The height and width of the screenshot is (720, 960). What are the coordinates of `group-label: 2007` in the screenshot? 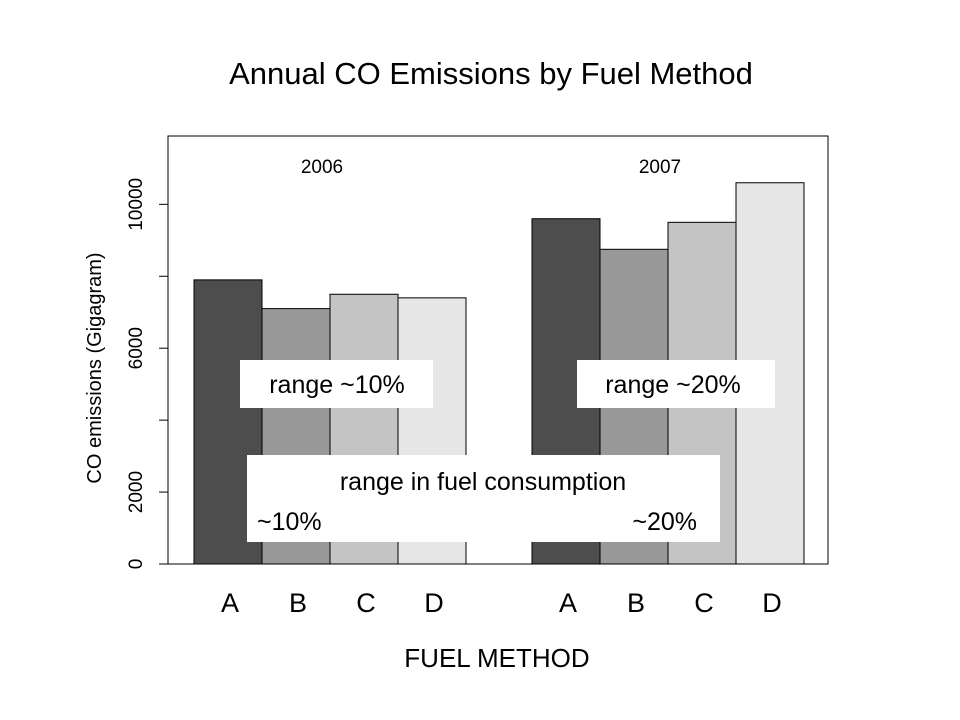 It's located at (660, 167).